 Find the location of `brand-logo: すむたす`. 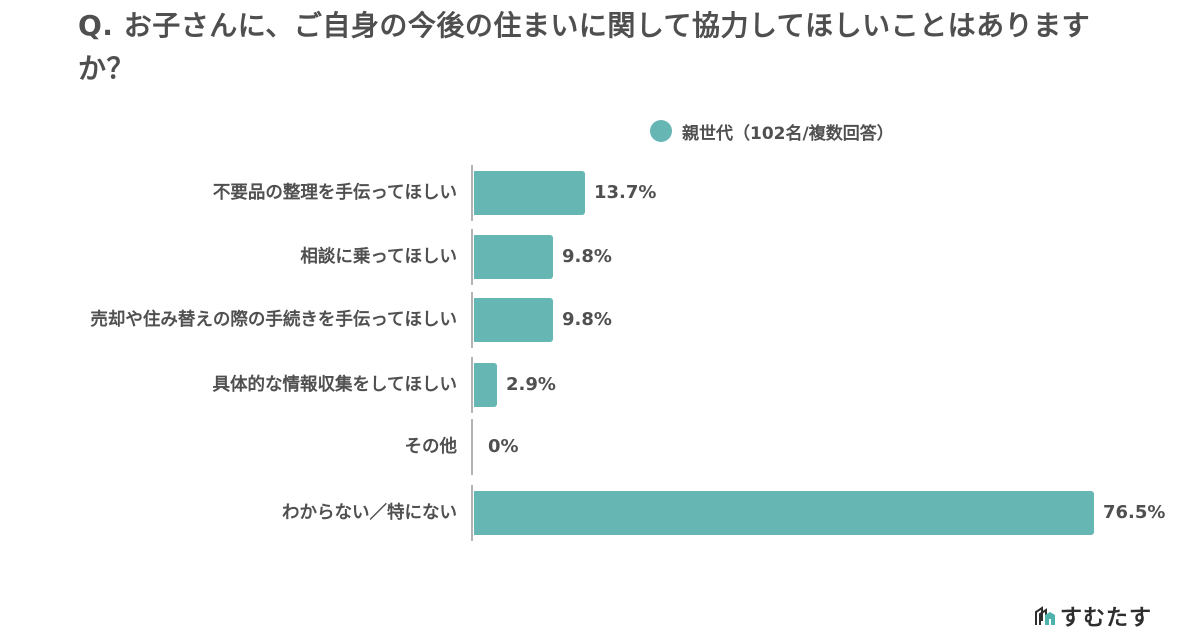

brand-logo: すむたす is located at coordinates (1093, 616).